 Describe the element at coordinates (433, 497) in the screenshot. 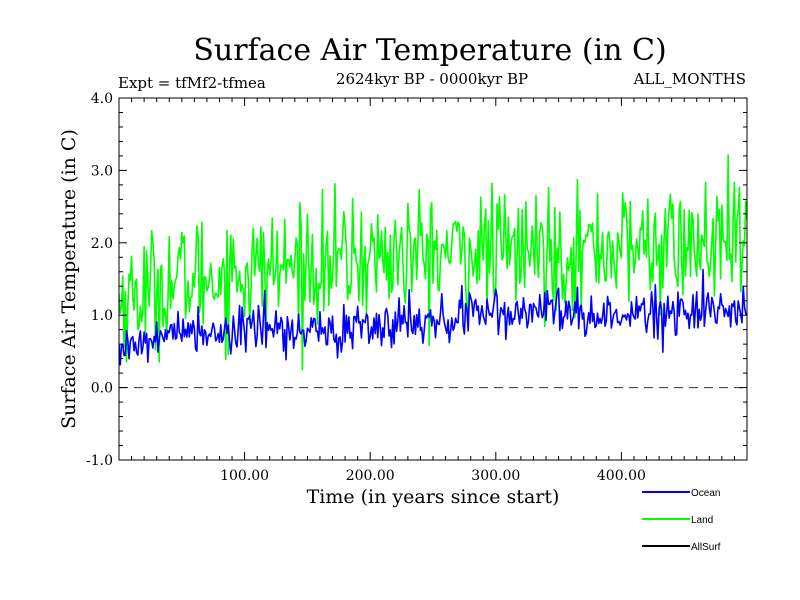

I see `x-axis-label: Time (in years since start)` at that location.